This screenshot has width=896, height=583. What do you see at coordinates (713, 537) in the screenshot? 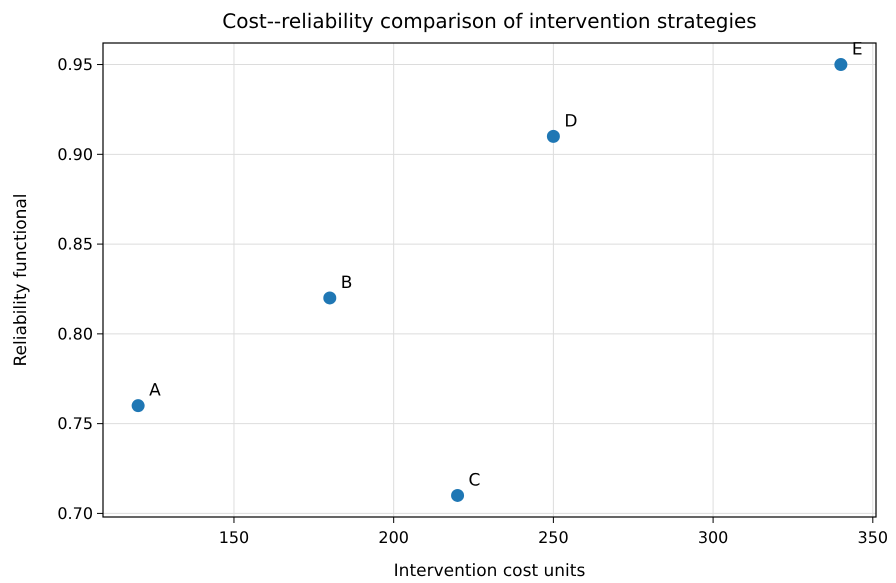
I see `x-tick-label: 300` at bounding box center [713, 537].